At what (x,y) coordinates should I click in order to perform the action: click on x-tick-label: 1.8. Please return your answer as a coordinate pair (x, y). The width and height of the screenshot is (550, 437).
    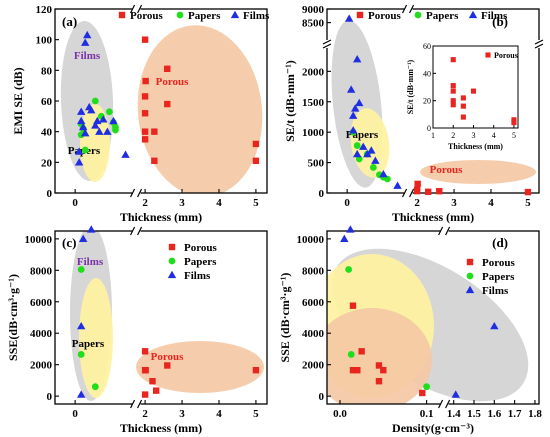
    Looking at the image, I should click on (535, 414).